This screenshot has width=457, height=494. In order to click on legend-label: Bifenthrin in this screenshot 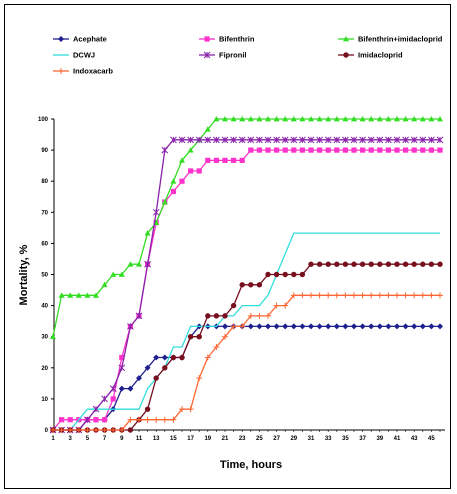, I will do `click(237, 39)`.